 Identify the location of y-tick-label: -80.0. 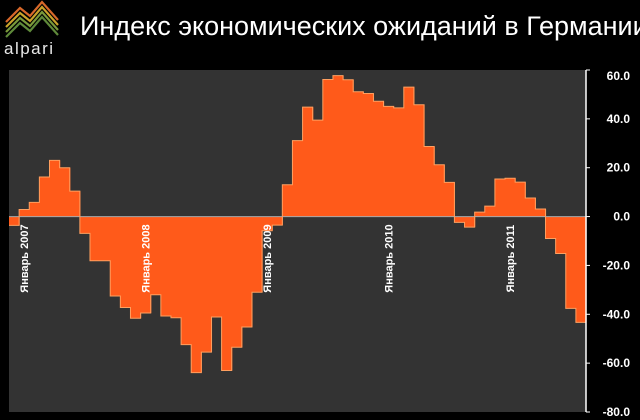
(617, 412).